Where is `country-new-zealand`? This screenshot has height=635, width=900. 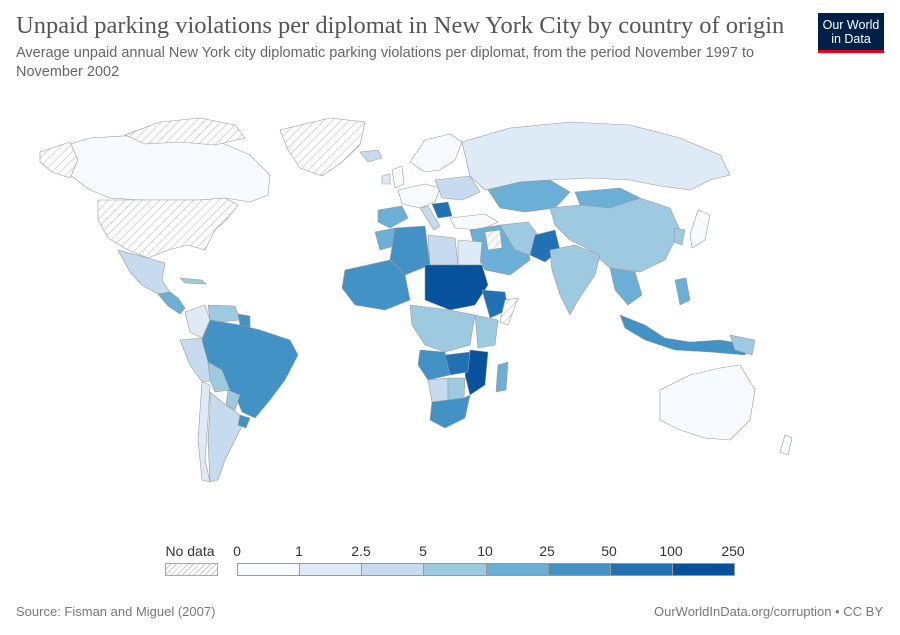 country-new-zealand is located at coordinates (786, 445).